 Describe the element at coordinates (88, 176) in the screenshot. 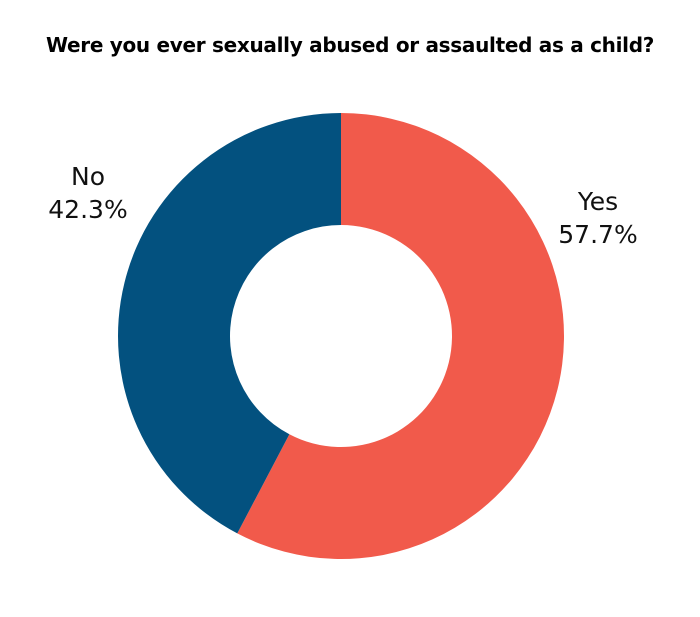

I see `slice-label-no-name: No` at that location.